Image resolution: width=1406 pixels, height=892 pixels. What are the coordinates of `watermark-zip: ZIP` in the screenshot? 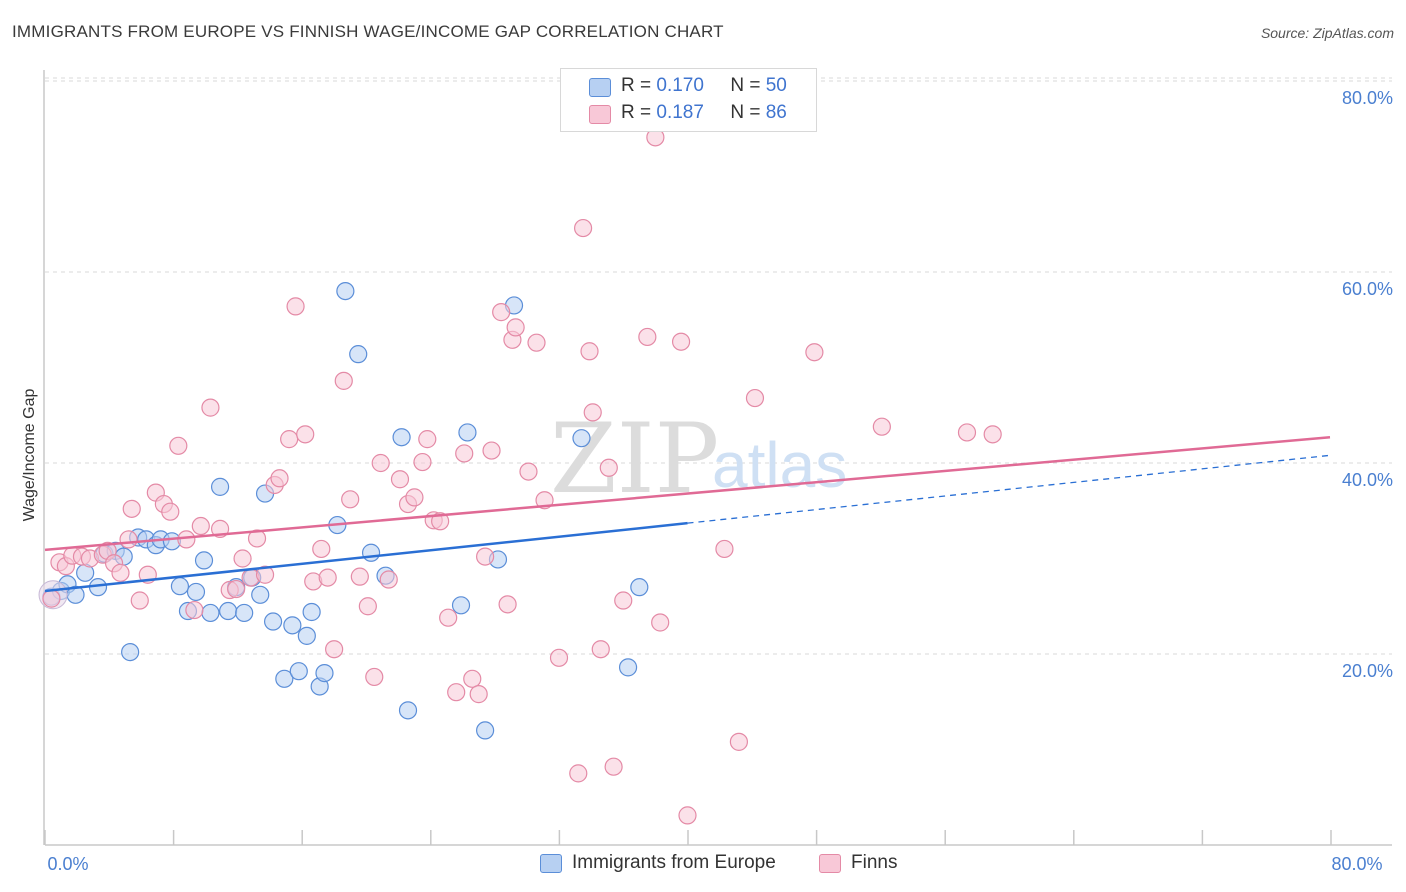 It's located at (634, 459).